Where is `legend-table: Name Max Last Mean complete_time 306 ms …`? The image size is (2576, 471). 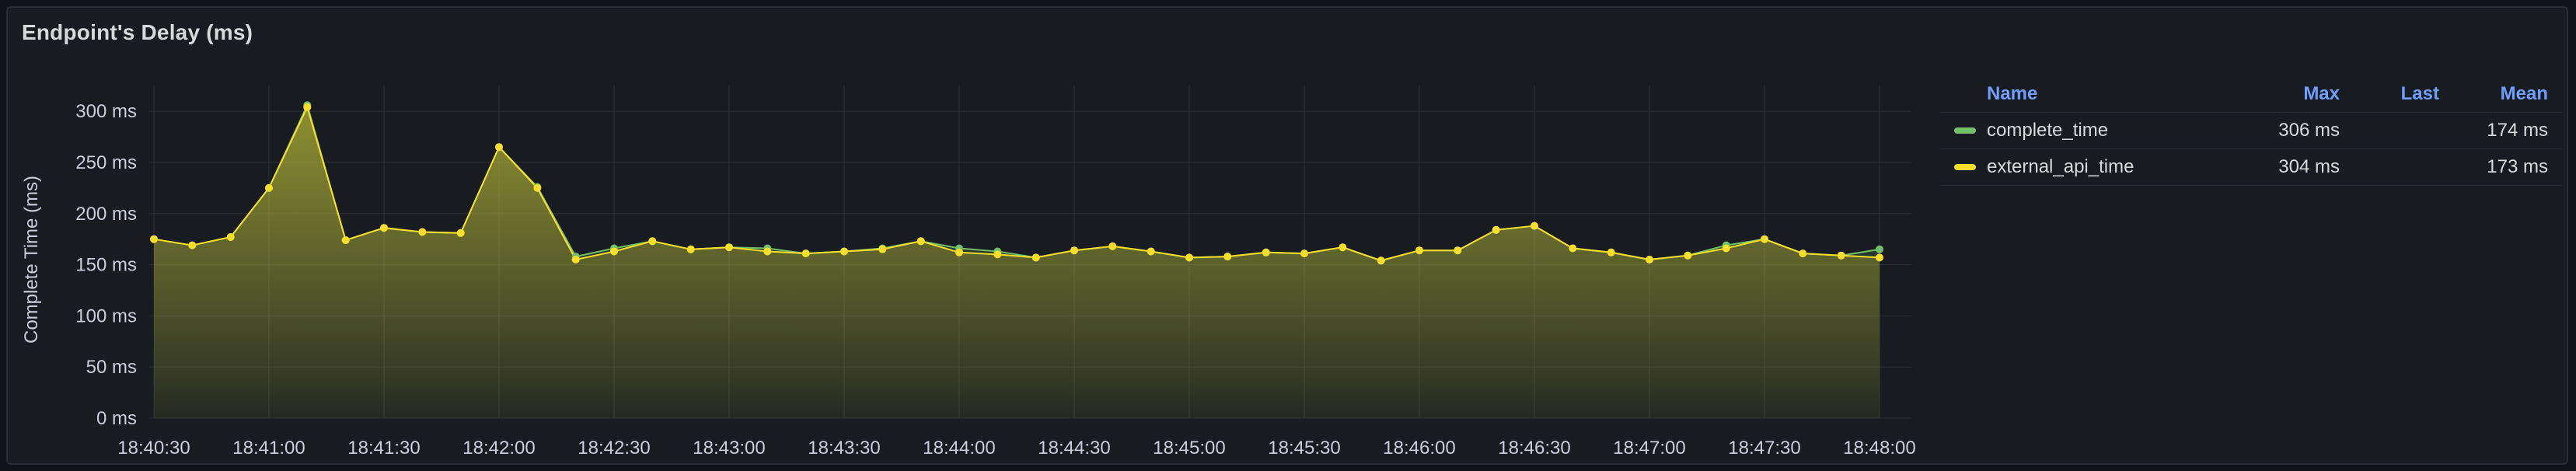
legend-table: Name Max Last Mean complete_time 306 ms … is located at coordinates (2251, 131).